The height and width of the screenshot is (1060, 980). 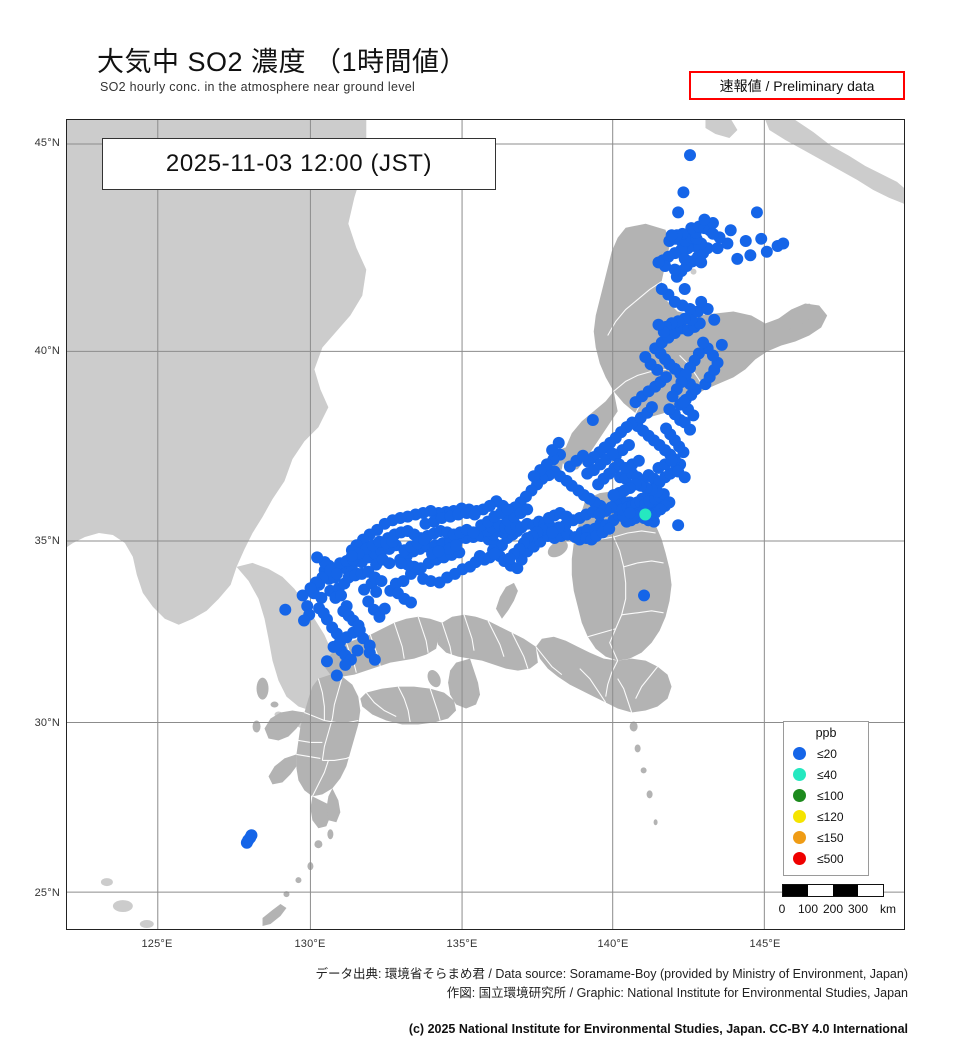 What do you see at coordinates (47, 893) in the screenshot?
I see `ytick-25n: 25°N` at bounding box center [47, 893].